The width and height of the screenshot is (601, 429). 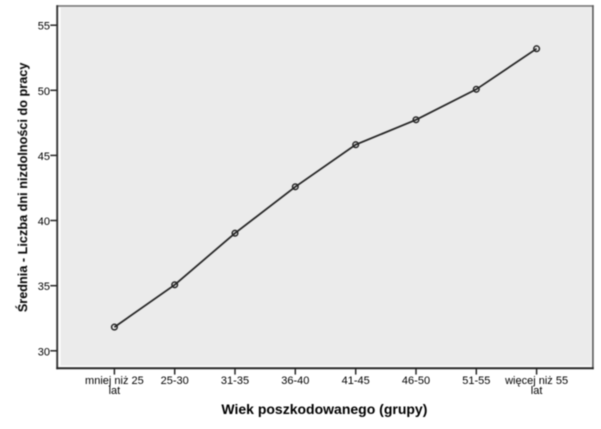 What do you see at coordinates (476, 381) in the screenshot?
I see `svg-text: 51-55` at bounding box center [476, 381].